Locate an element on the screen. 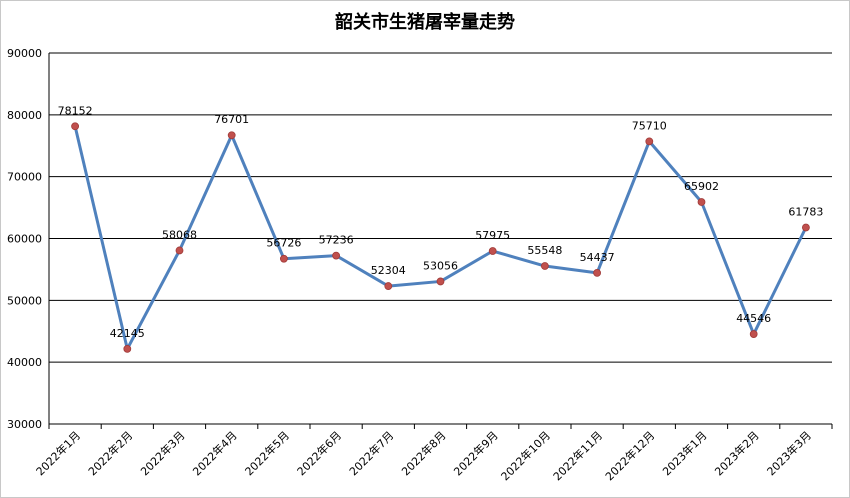  x-tick-label: 2022年10月 is located at coordinates (525, 455).